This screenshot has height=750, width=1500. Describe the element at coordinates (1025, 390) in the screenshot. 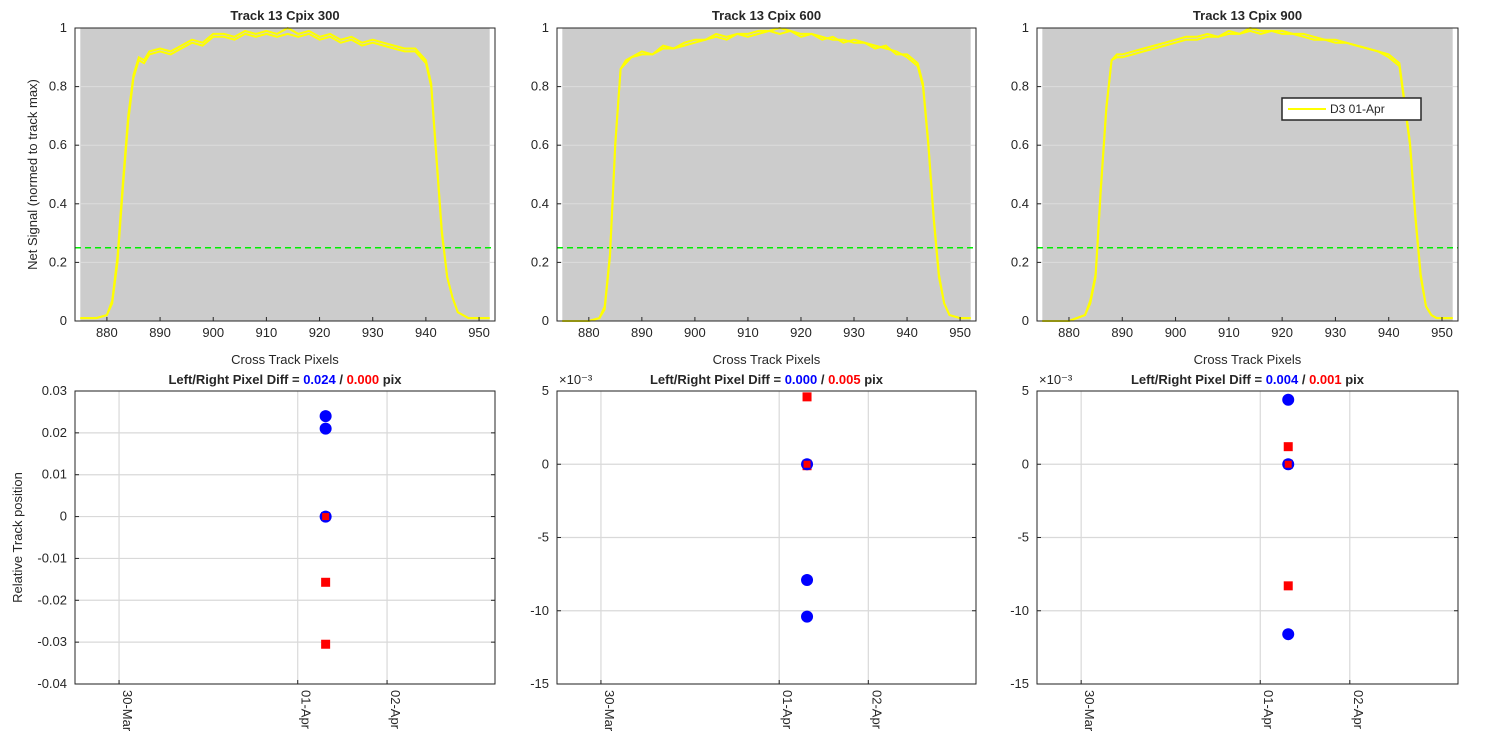

I see `y-tick-label: 5` at that location.